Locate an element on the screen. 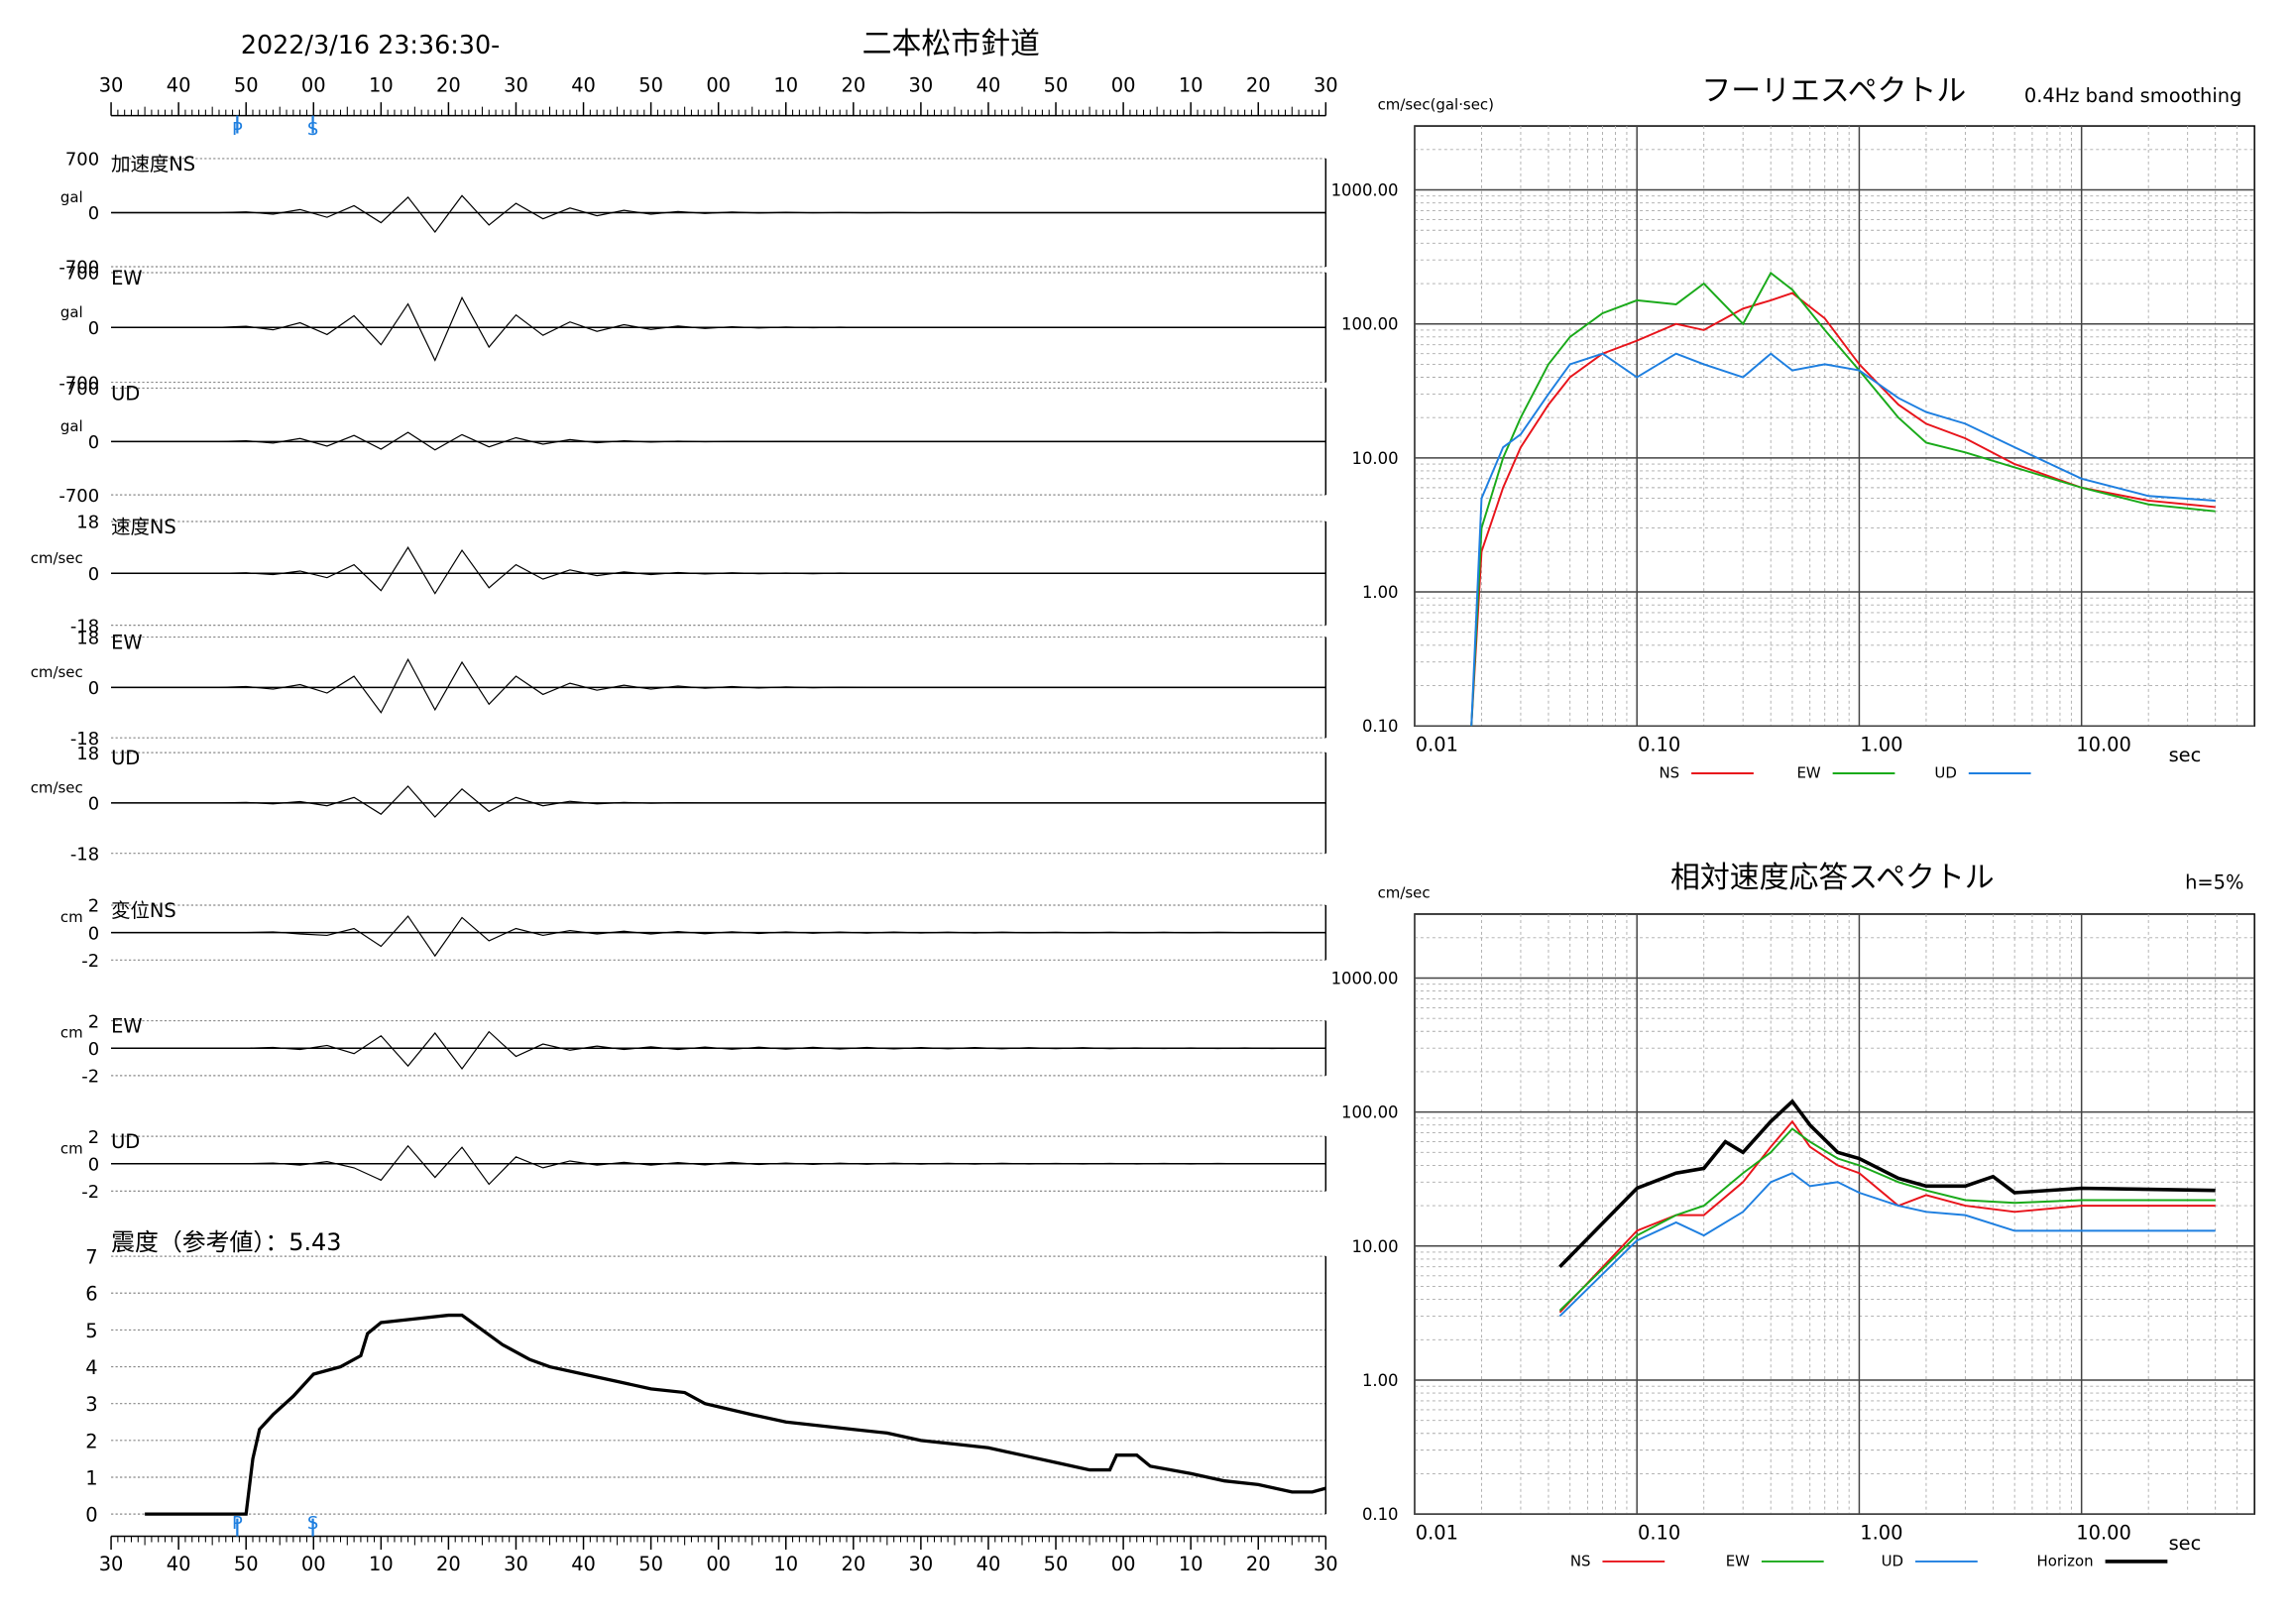 The width and height of the screenshot is (2296, 1623). intensity-title: 震度（参考値）：5.43 is located at coordinates (226, 1242).